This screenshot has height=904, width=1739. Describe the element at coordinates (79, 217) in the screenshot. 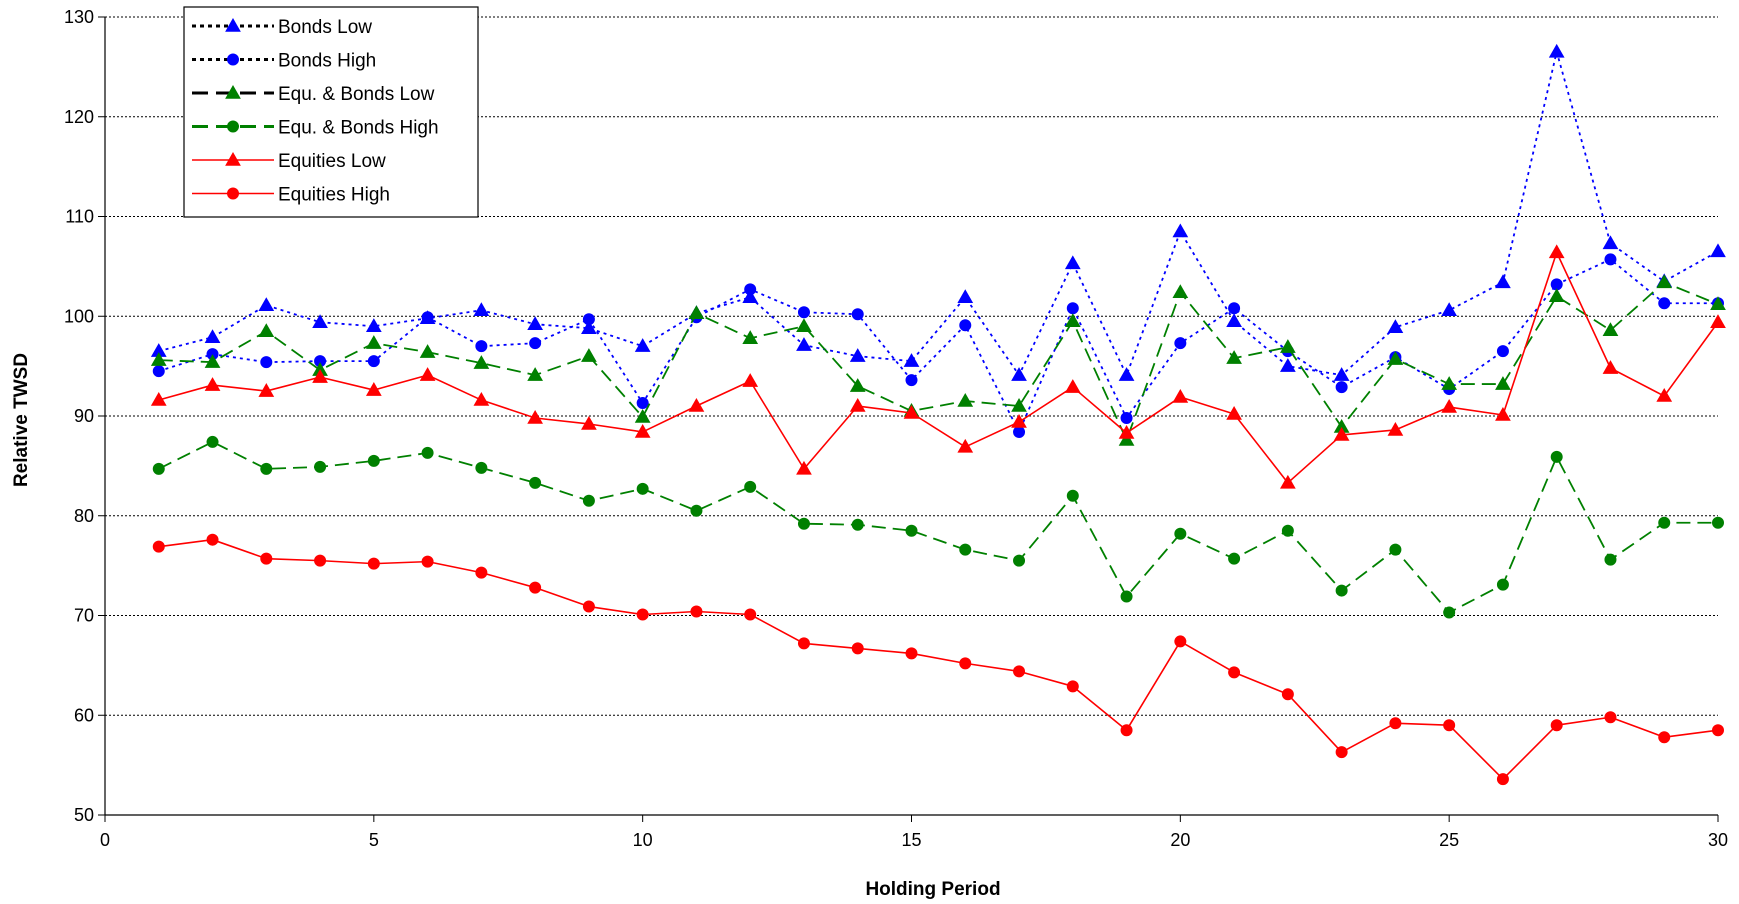

I see `y-tick-label: 110` at that location.